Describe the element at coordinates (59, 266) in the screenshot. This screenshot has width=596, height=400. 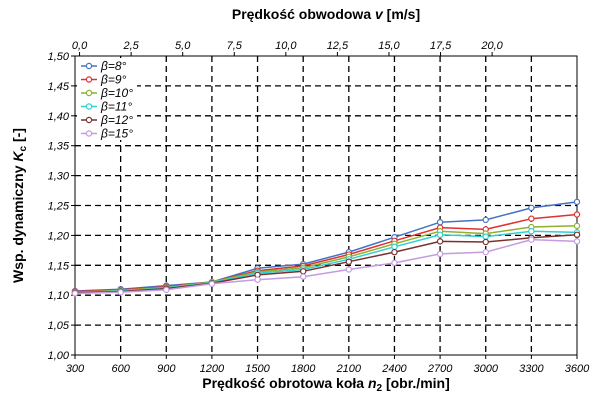
I see `y-tick-label: 1,15` at that location.